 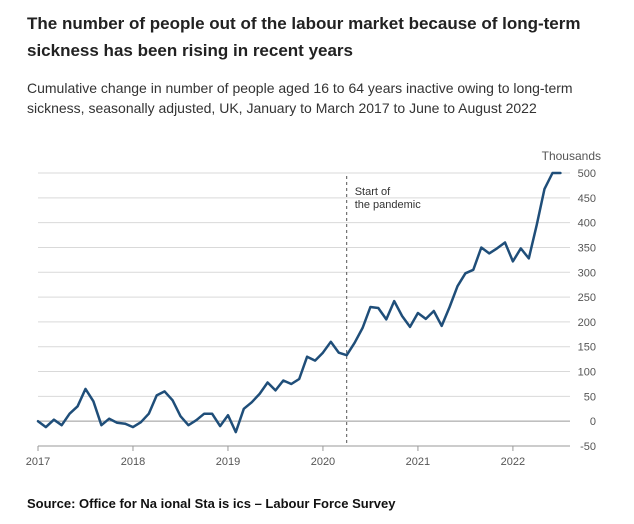 I want to click on y-units-label: Thousands, so click(x=571, y=156).